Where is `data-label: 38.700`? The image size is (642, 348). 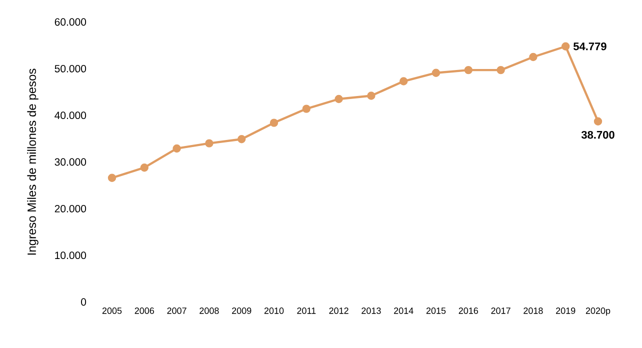 data-label: 38.700 is located at coordinates (597, 134).